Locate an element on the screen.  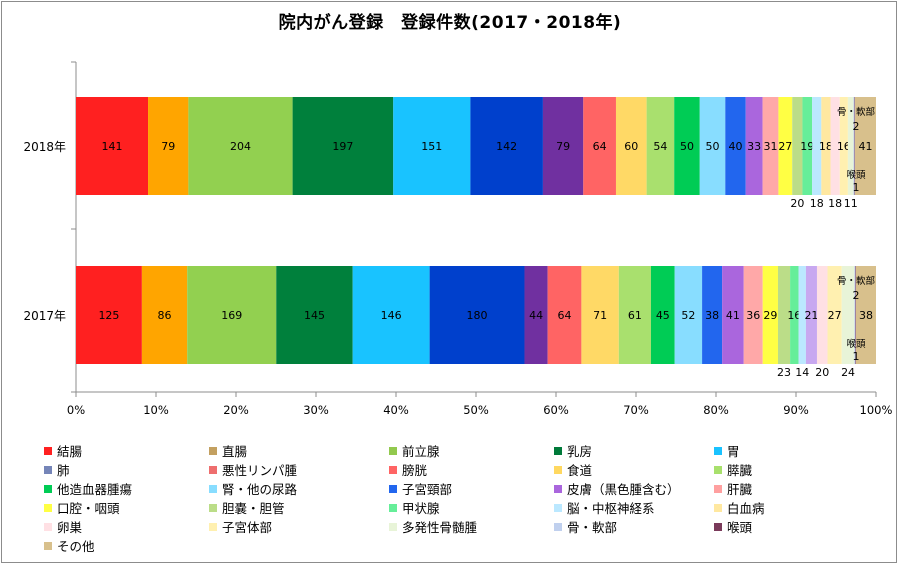
data-label: 151 is located at coordinates (431, 146).